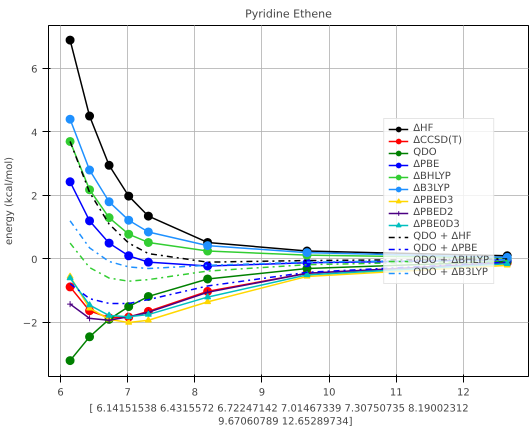  I want to click on y-tick-label: −2, so click(30, 324).